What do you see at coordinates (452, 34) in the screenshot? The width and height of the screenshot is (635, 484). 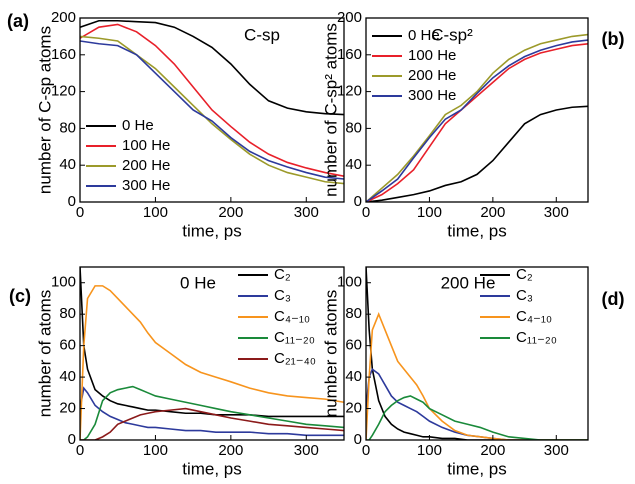 I see `annotation: C-sp²` at bounding box center [452, 34].